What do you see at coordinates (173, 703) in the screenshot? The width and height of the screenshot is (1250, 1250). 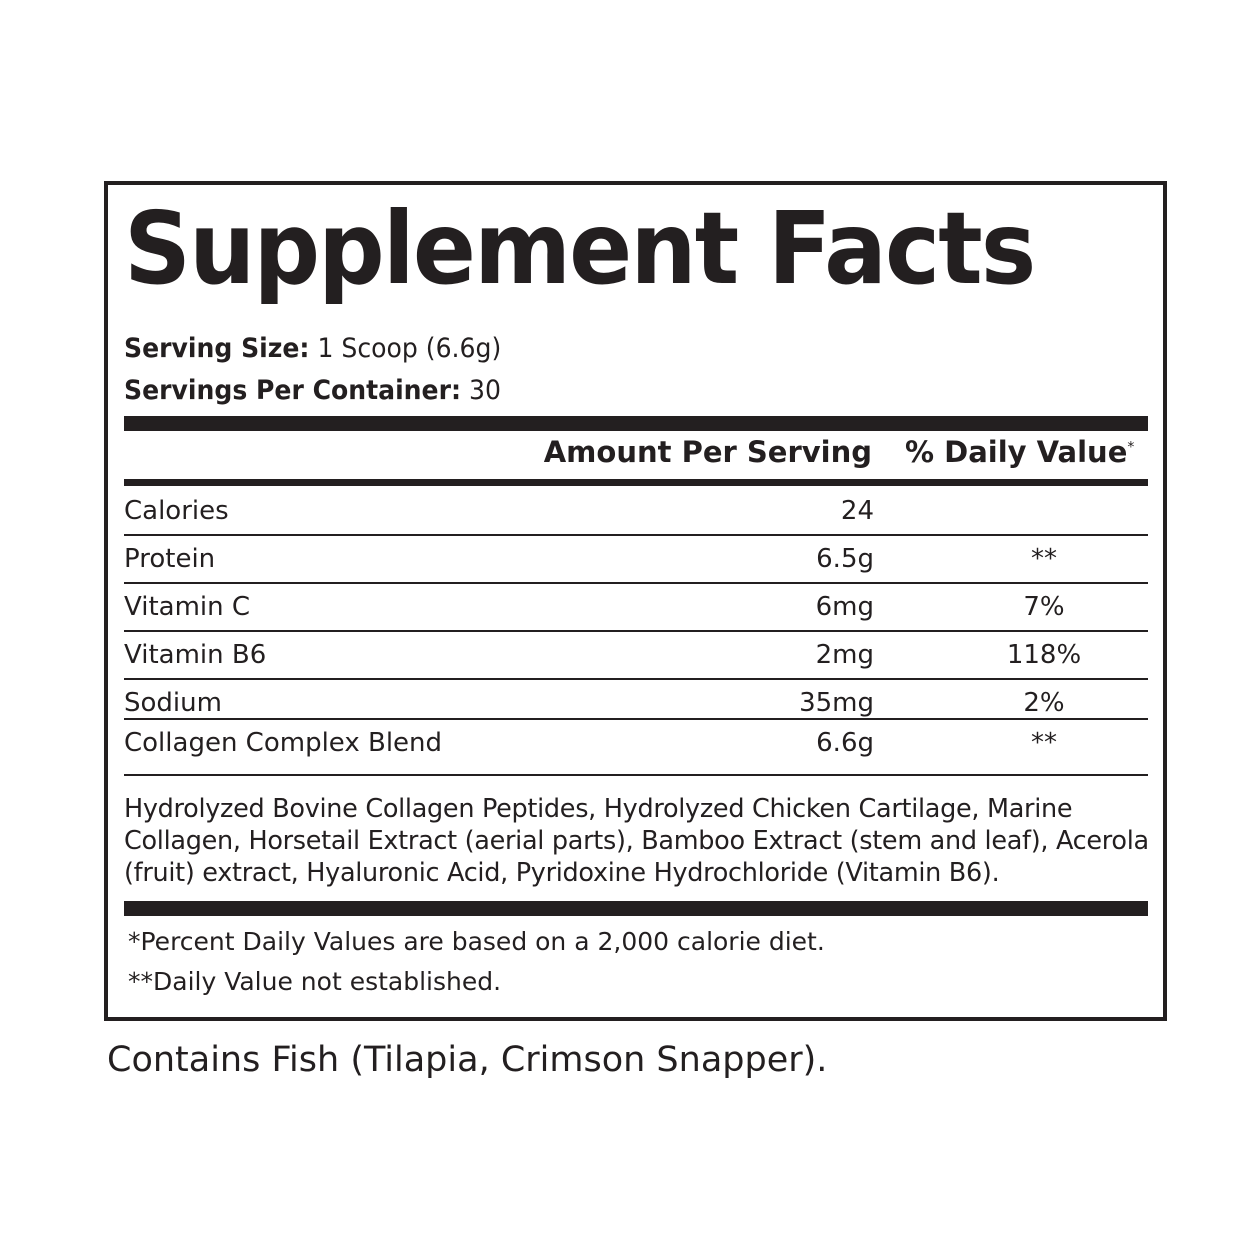 I see `nutrient-name: Sodium` at bounding box center [173, 703].